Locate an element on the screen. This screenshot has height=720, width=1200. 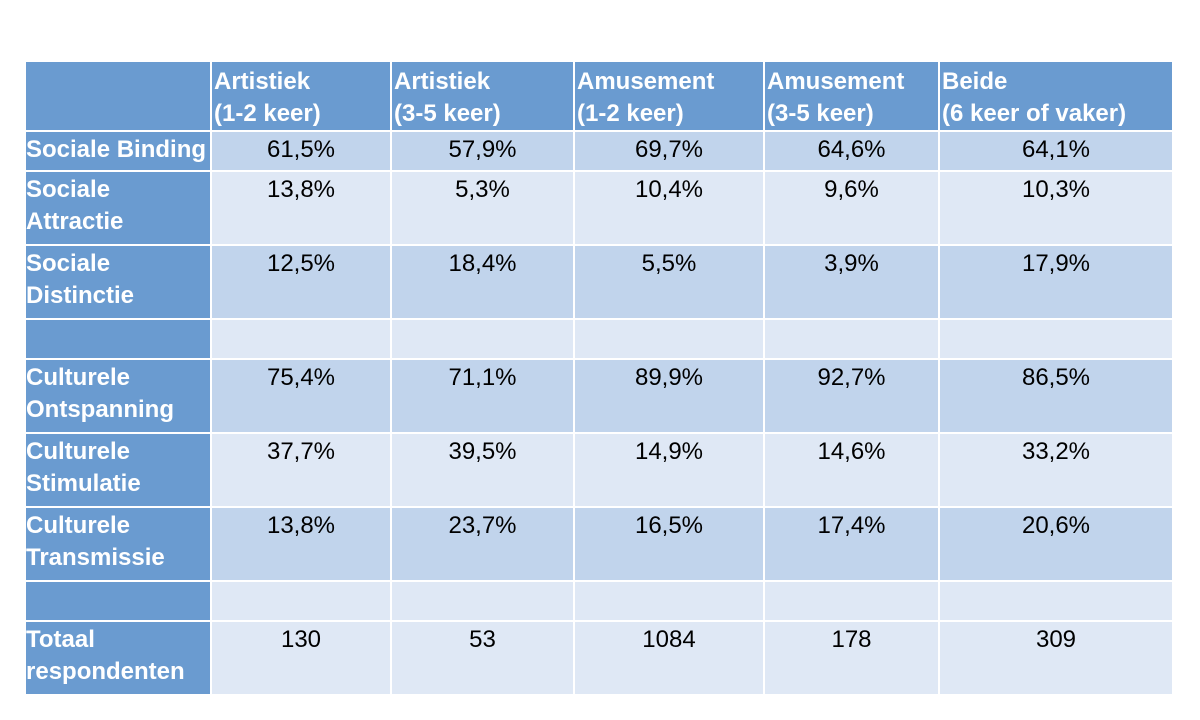
table-cell: 64,6% is located at coordinates (851, 151).